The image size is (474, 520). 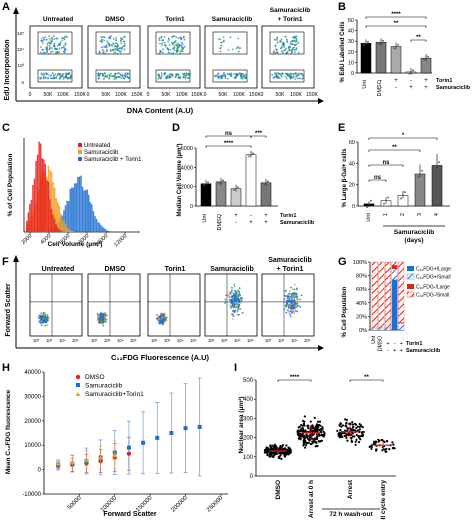 I want to click on tick-label: Unt, so click(x=205, y=218).